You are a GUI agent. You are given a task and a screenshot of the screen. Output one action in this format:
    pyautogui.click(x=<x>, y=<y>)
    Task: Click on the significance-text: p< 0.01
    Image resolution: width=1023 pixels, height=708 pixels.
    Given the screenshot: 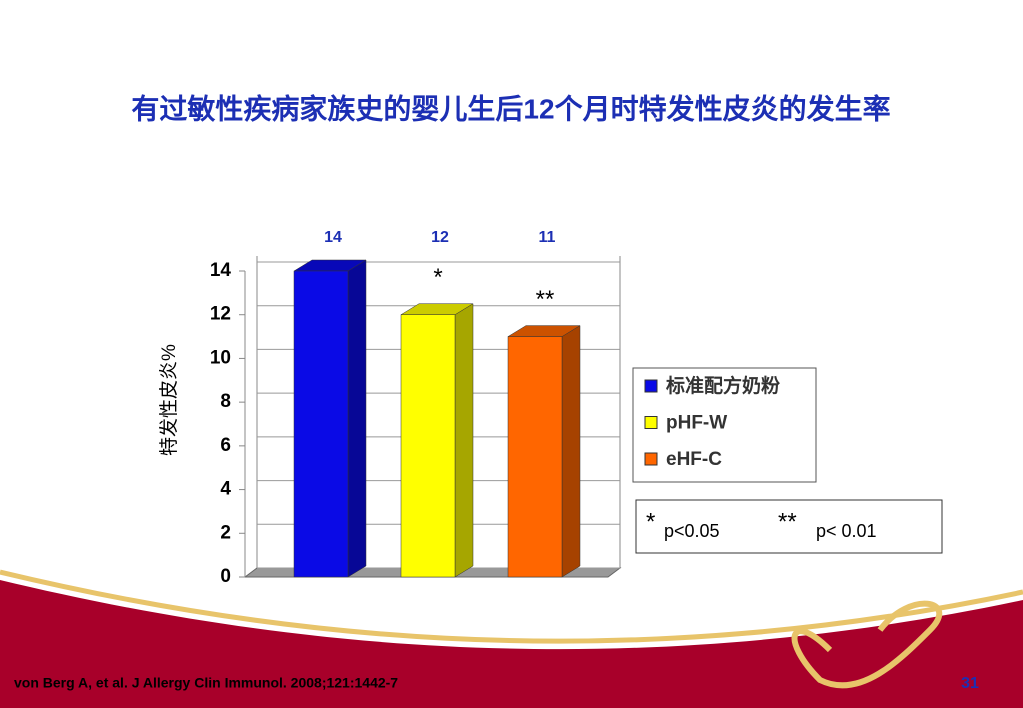 What is the action you would take?
    pyautogui.click(x=846, y=531)
    